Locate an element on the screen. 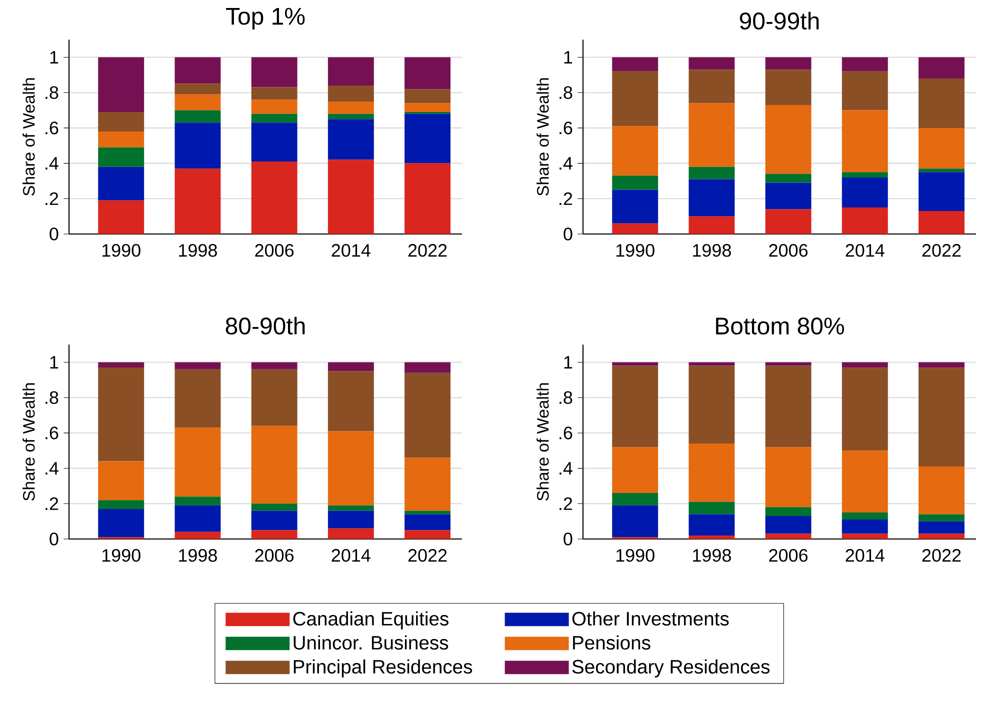  legend-label: Pensions is located at coordinates (611, 642).